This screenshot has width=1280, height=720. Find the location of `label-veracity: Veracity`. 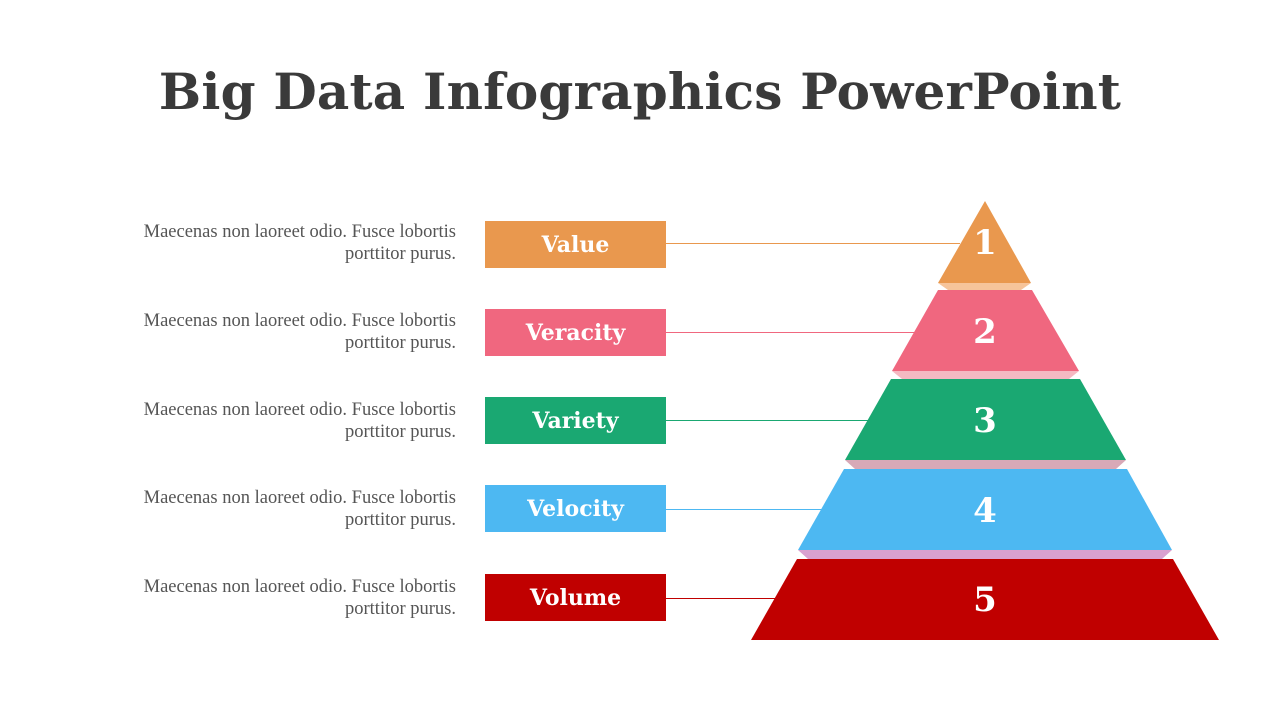

label-veracity: Veracity is located at coordinates (575, 332).